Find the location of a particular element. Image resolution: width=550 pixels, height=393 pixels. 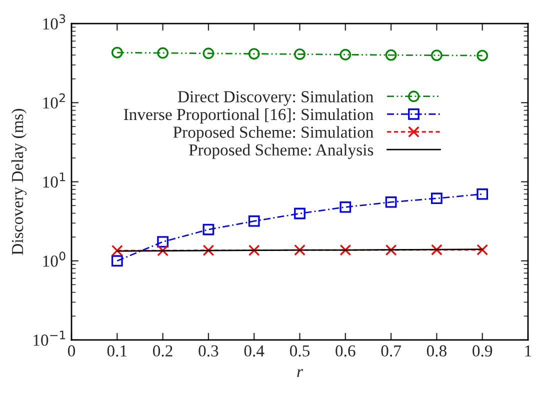

x-axis-title: r is located at coordinates (300, 373).